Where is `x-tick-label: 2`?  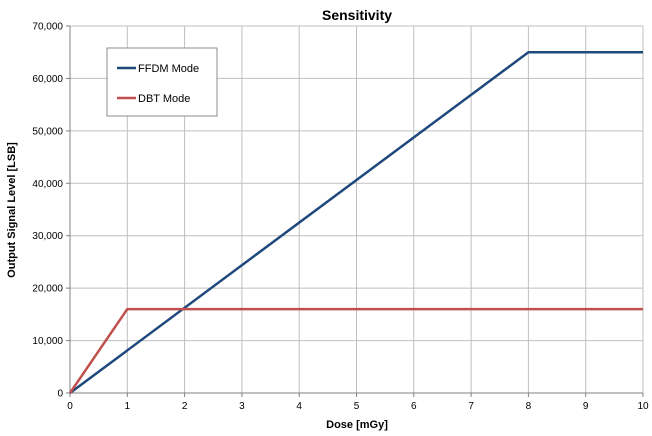 x-tick-label: 2 is located at coordinates (185, 406).